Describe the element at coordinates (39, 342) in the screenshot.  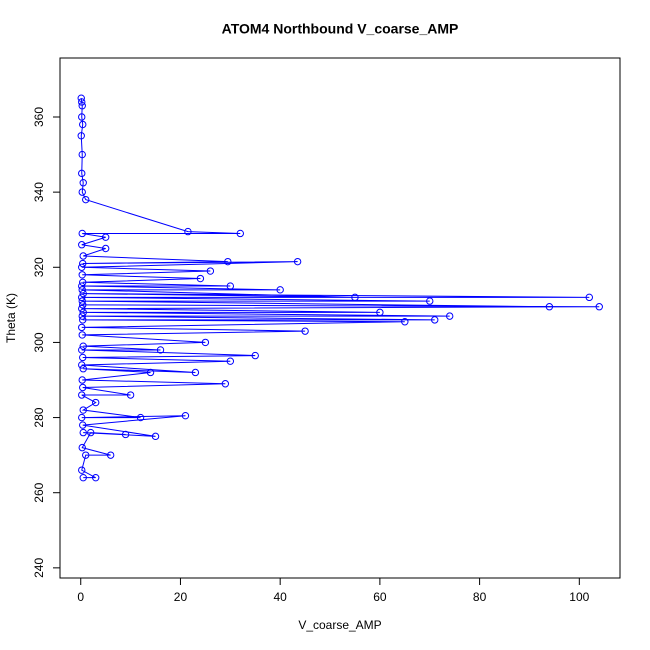
I see `y-tick-label: 300` at that location.